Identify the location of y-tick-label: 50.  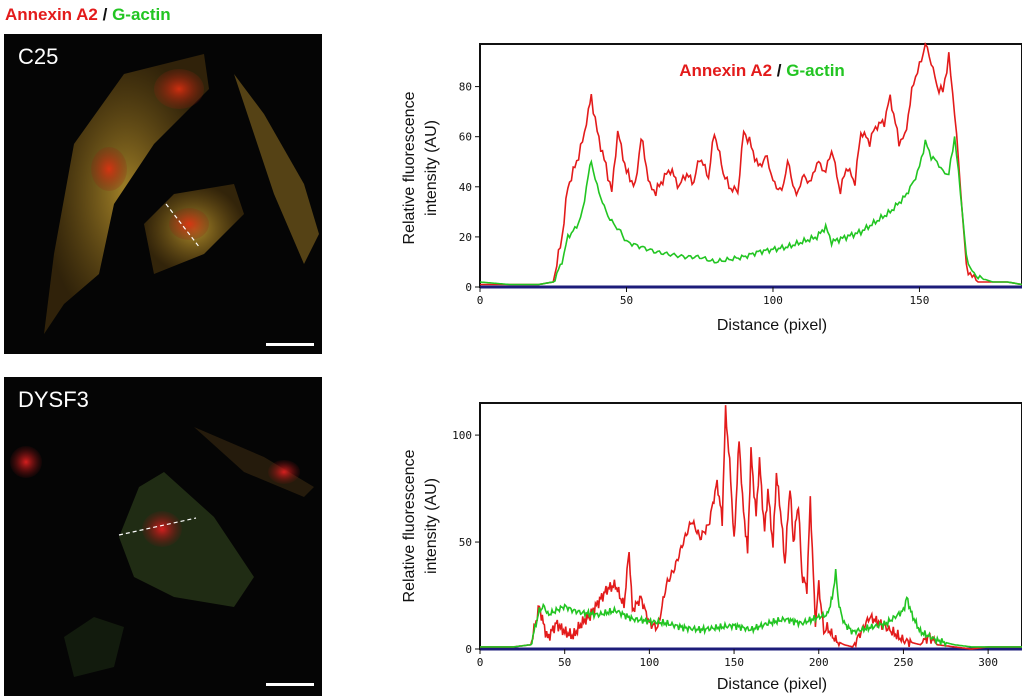
(465, 542).